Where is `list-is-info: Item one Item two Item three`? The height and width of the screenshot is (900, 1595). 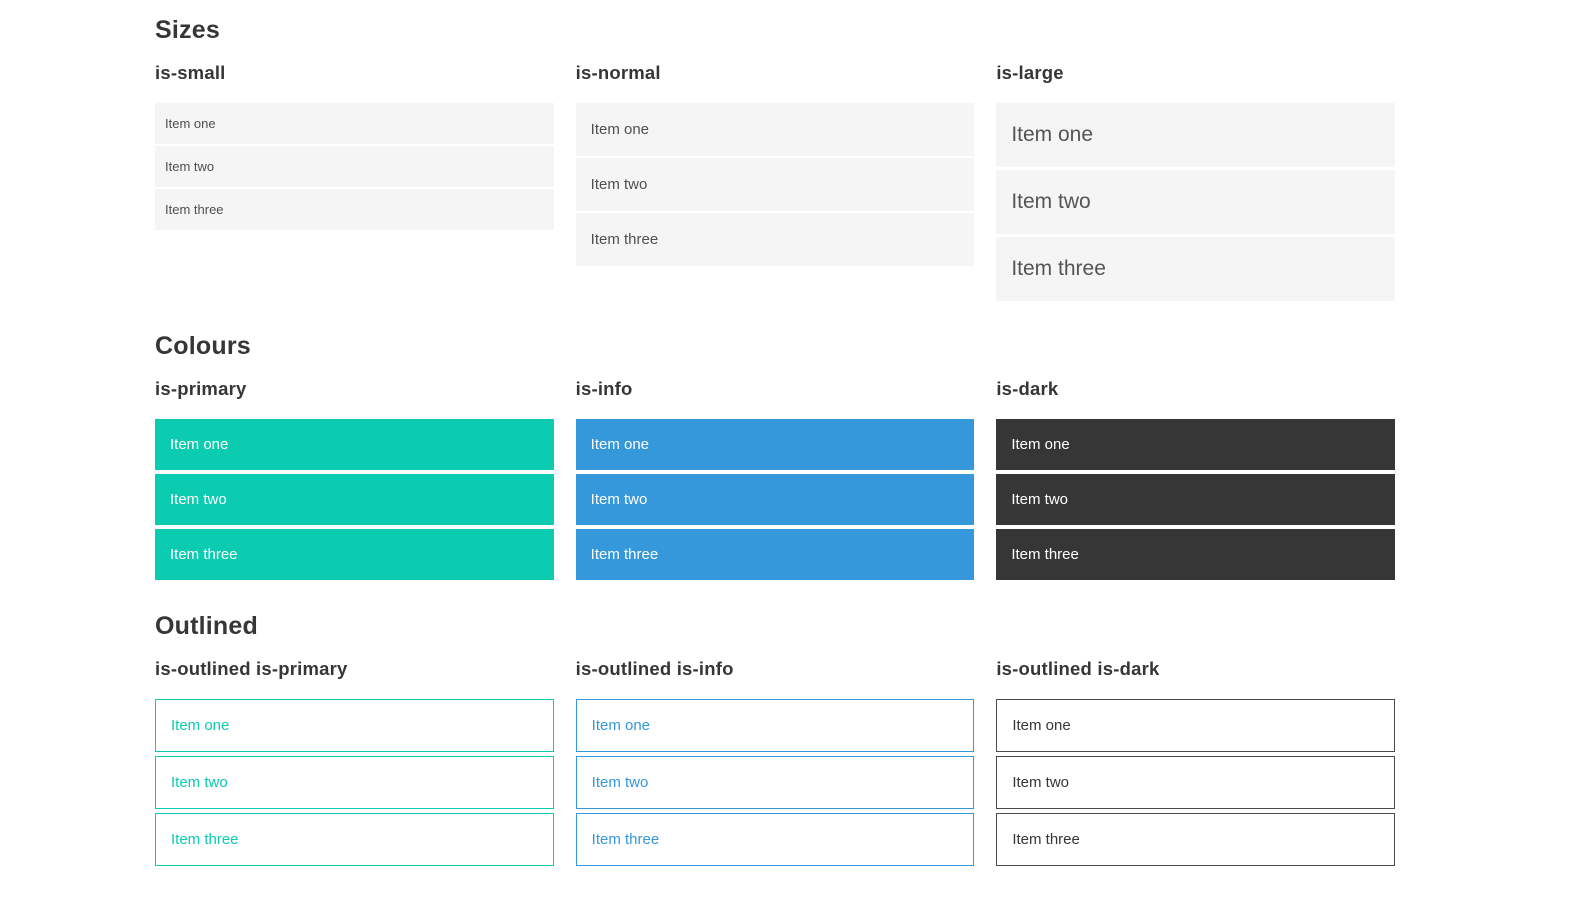 list-is-info: Item one Item two Item three is located at coordinates (775, 499).